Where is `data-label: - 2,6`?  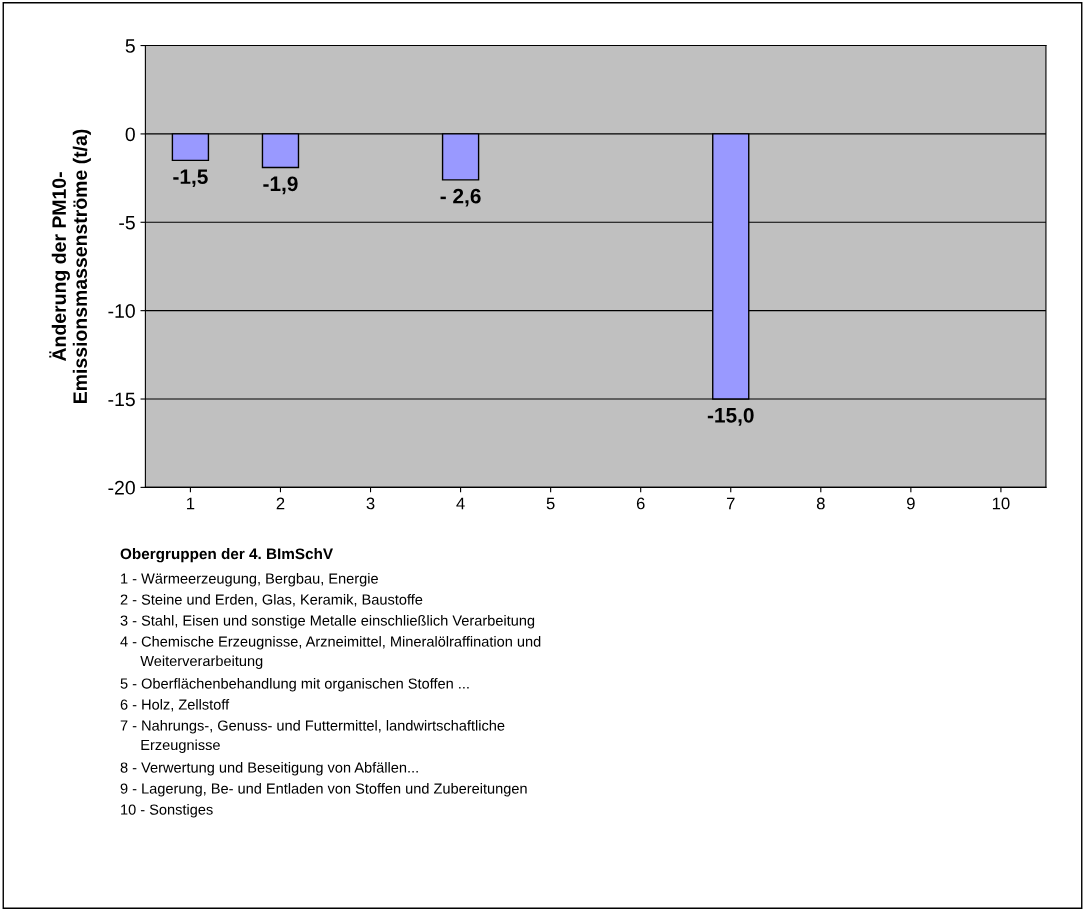 data-label: - 2,6 is located at coordinates (460, 197).